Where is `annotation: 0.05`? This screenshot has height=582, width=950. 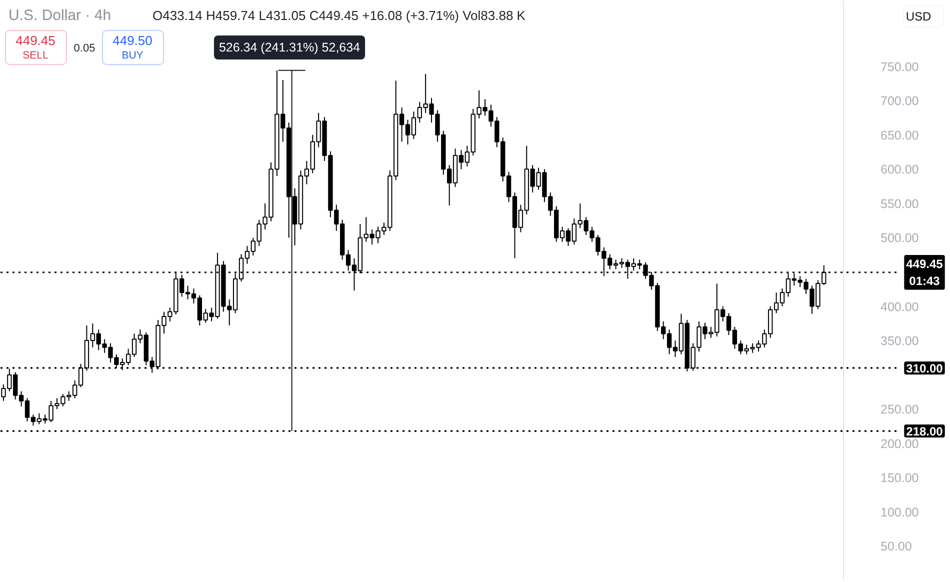 annotation: 0.05 is located at coordinates (85, 48).